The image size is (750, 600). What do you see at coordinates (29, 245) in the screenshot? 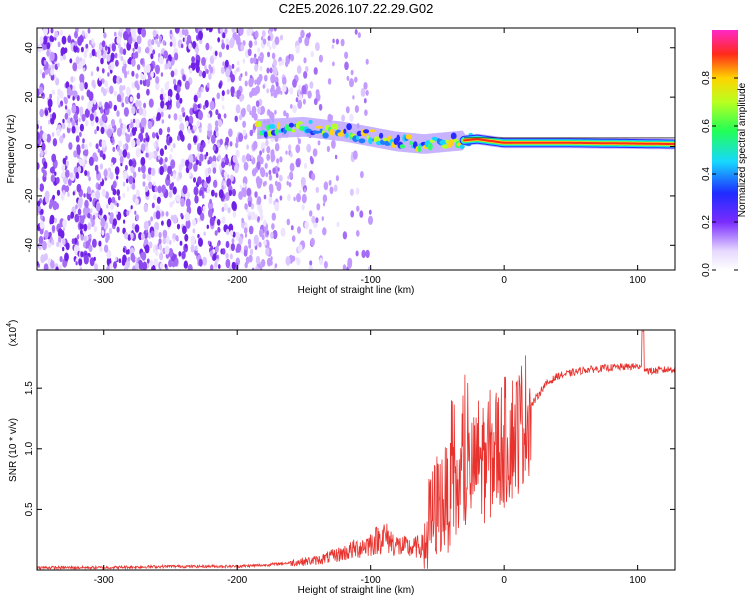
I see `y-tick-label: -40` at bounding box center [29, 245].